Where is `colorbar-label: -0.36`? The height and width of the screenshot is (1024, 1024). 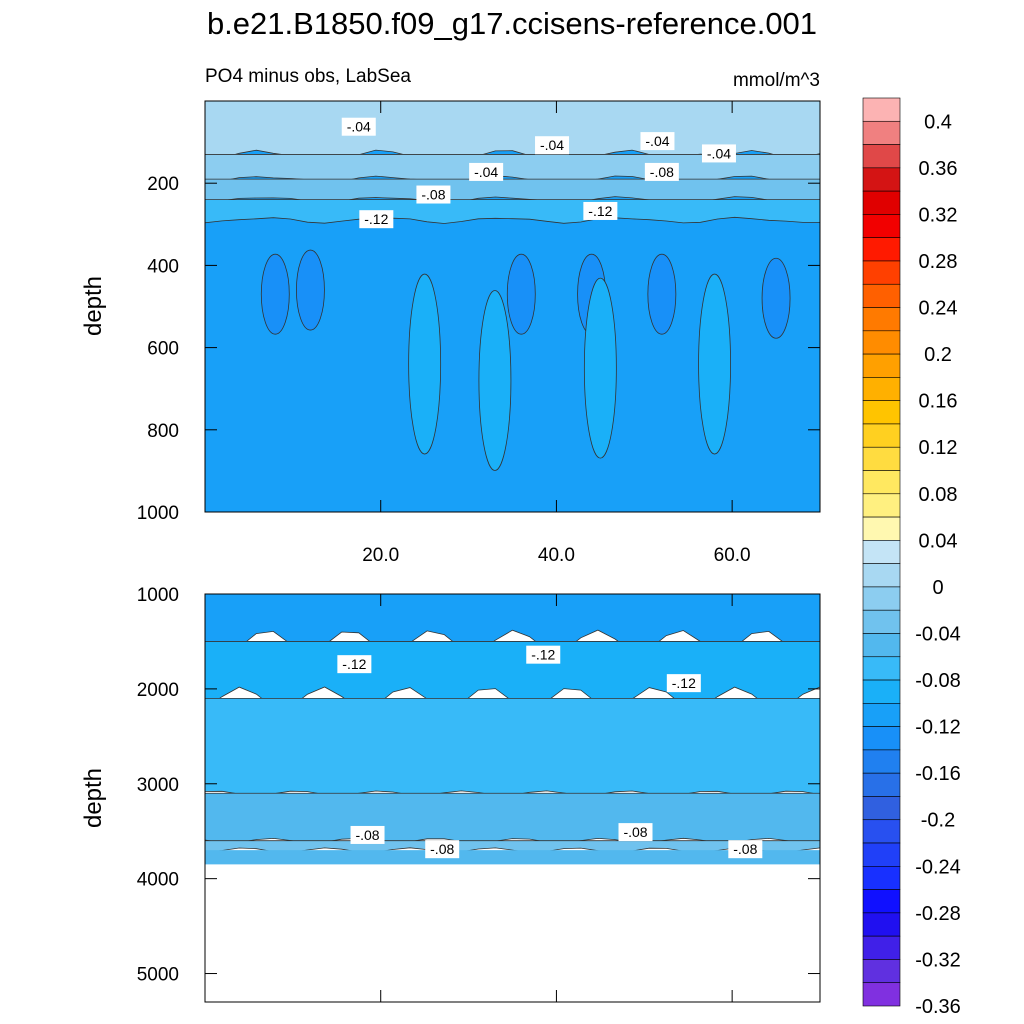
colorbar-label: -0.36 is located at coordinates (938, 1007).